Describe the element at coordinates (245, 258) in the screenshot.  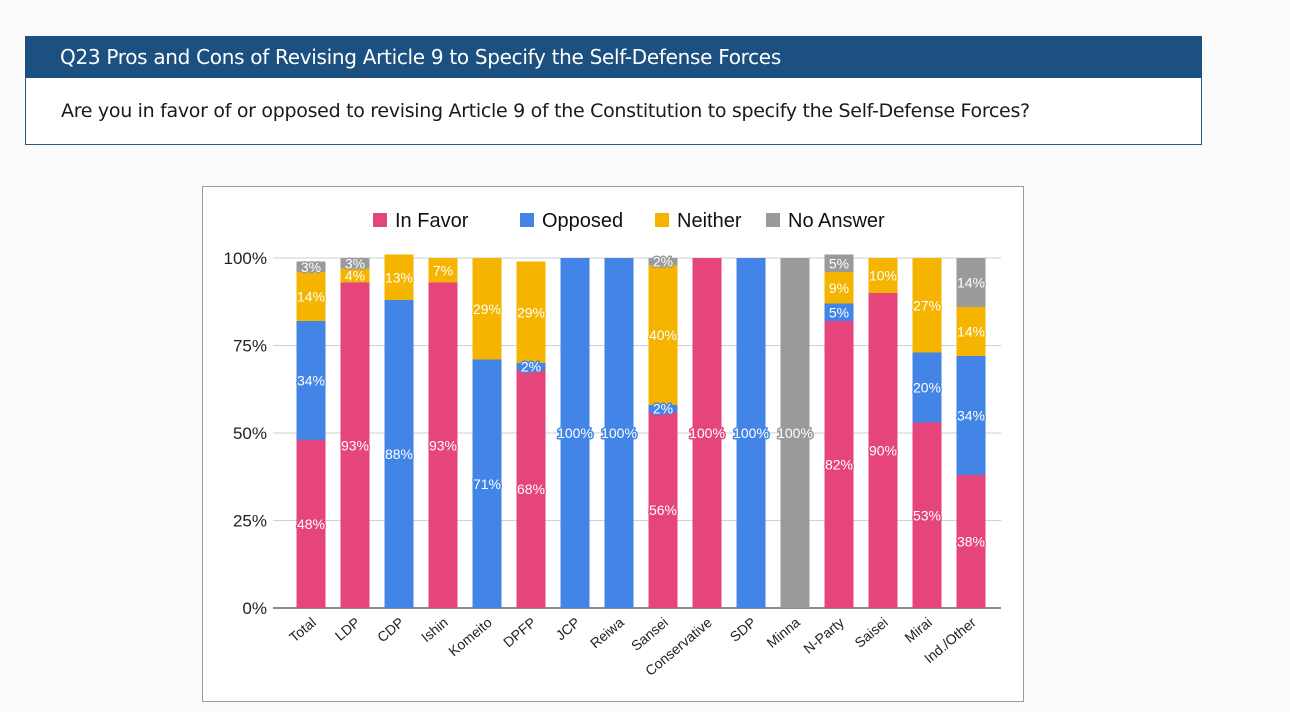
I see `y-tick-label: 100%` at that location.